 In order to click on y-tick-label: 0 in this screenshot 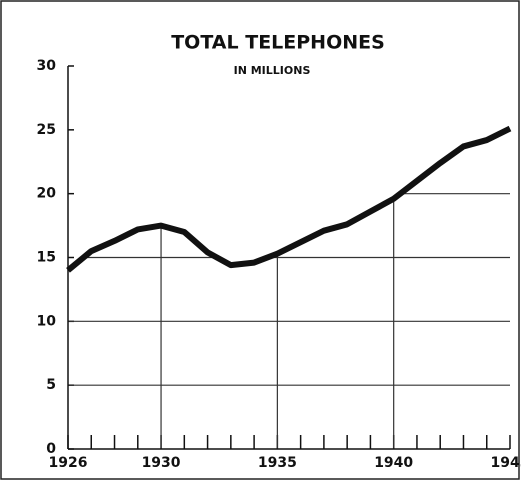, I will do `click(51, 449)`.